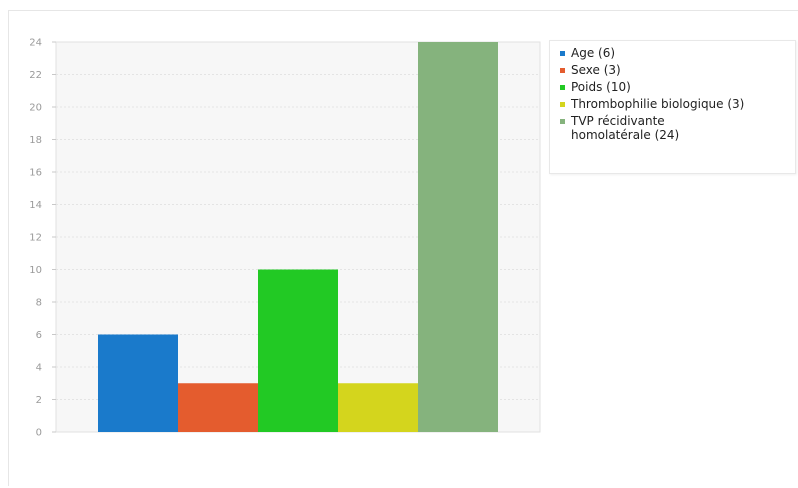 This screenshot has width=798, height=488. Describe the element at coordinates (562, 87) in the screenshot. I see `legend-swatch-poids` at that location.